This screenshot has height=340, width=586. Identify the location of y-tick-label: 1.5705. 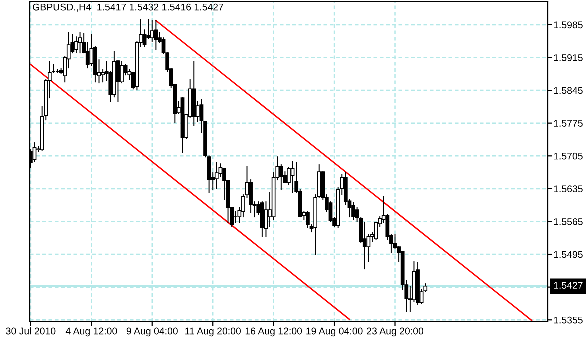
(568, 156).